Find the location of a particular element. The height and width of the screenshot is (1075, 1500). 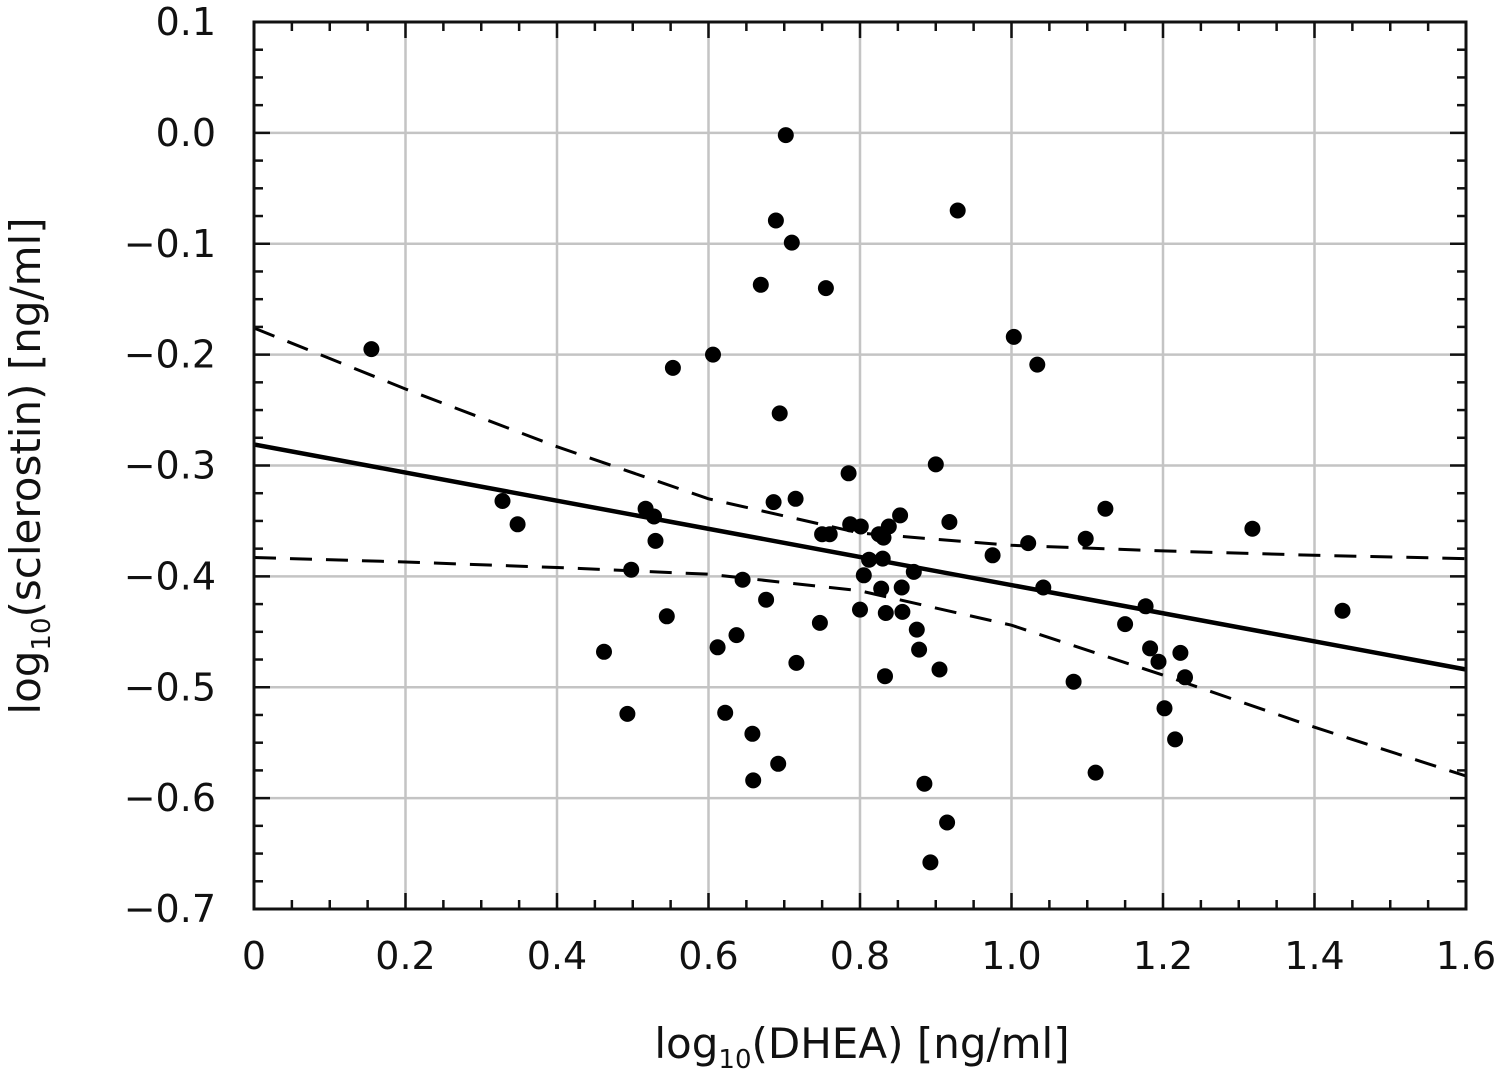

x-tick-label: 1.6 is located at coordinates (1466, 956).